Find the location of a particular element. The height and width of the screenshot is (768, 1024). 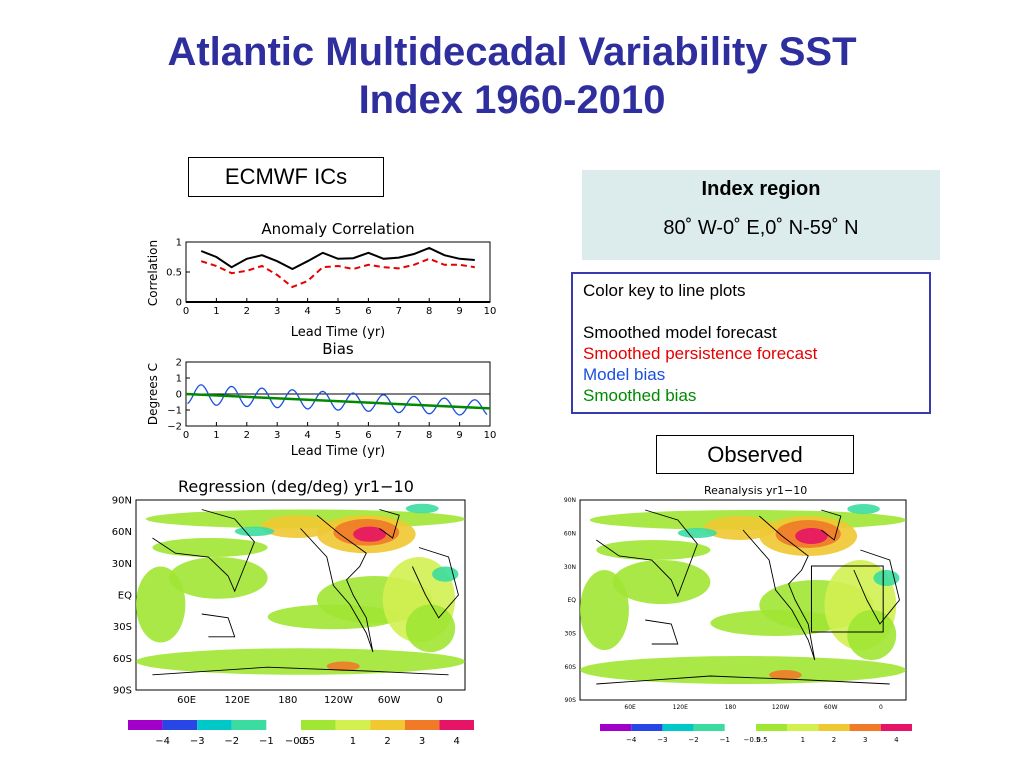

latitude-label: 30S is located at coordinates (571, 633).